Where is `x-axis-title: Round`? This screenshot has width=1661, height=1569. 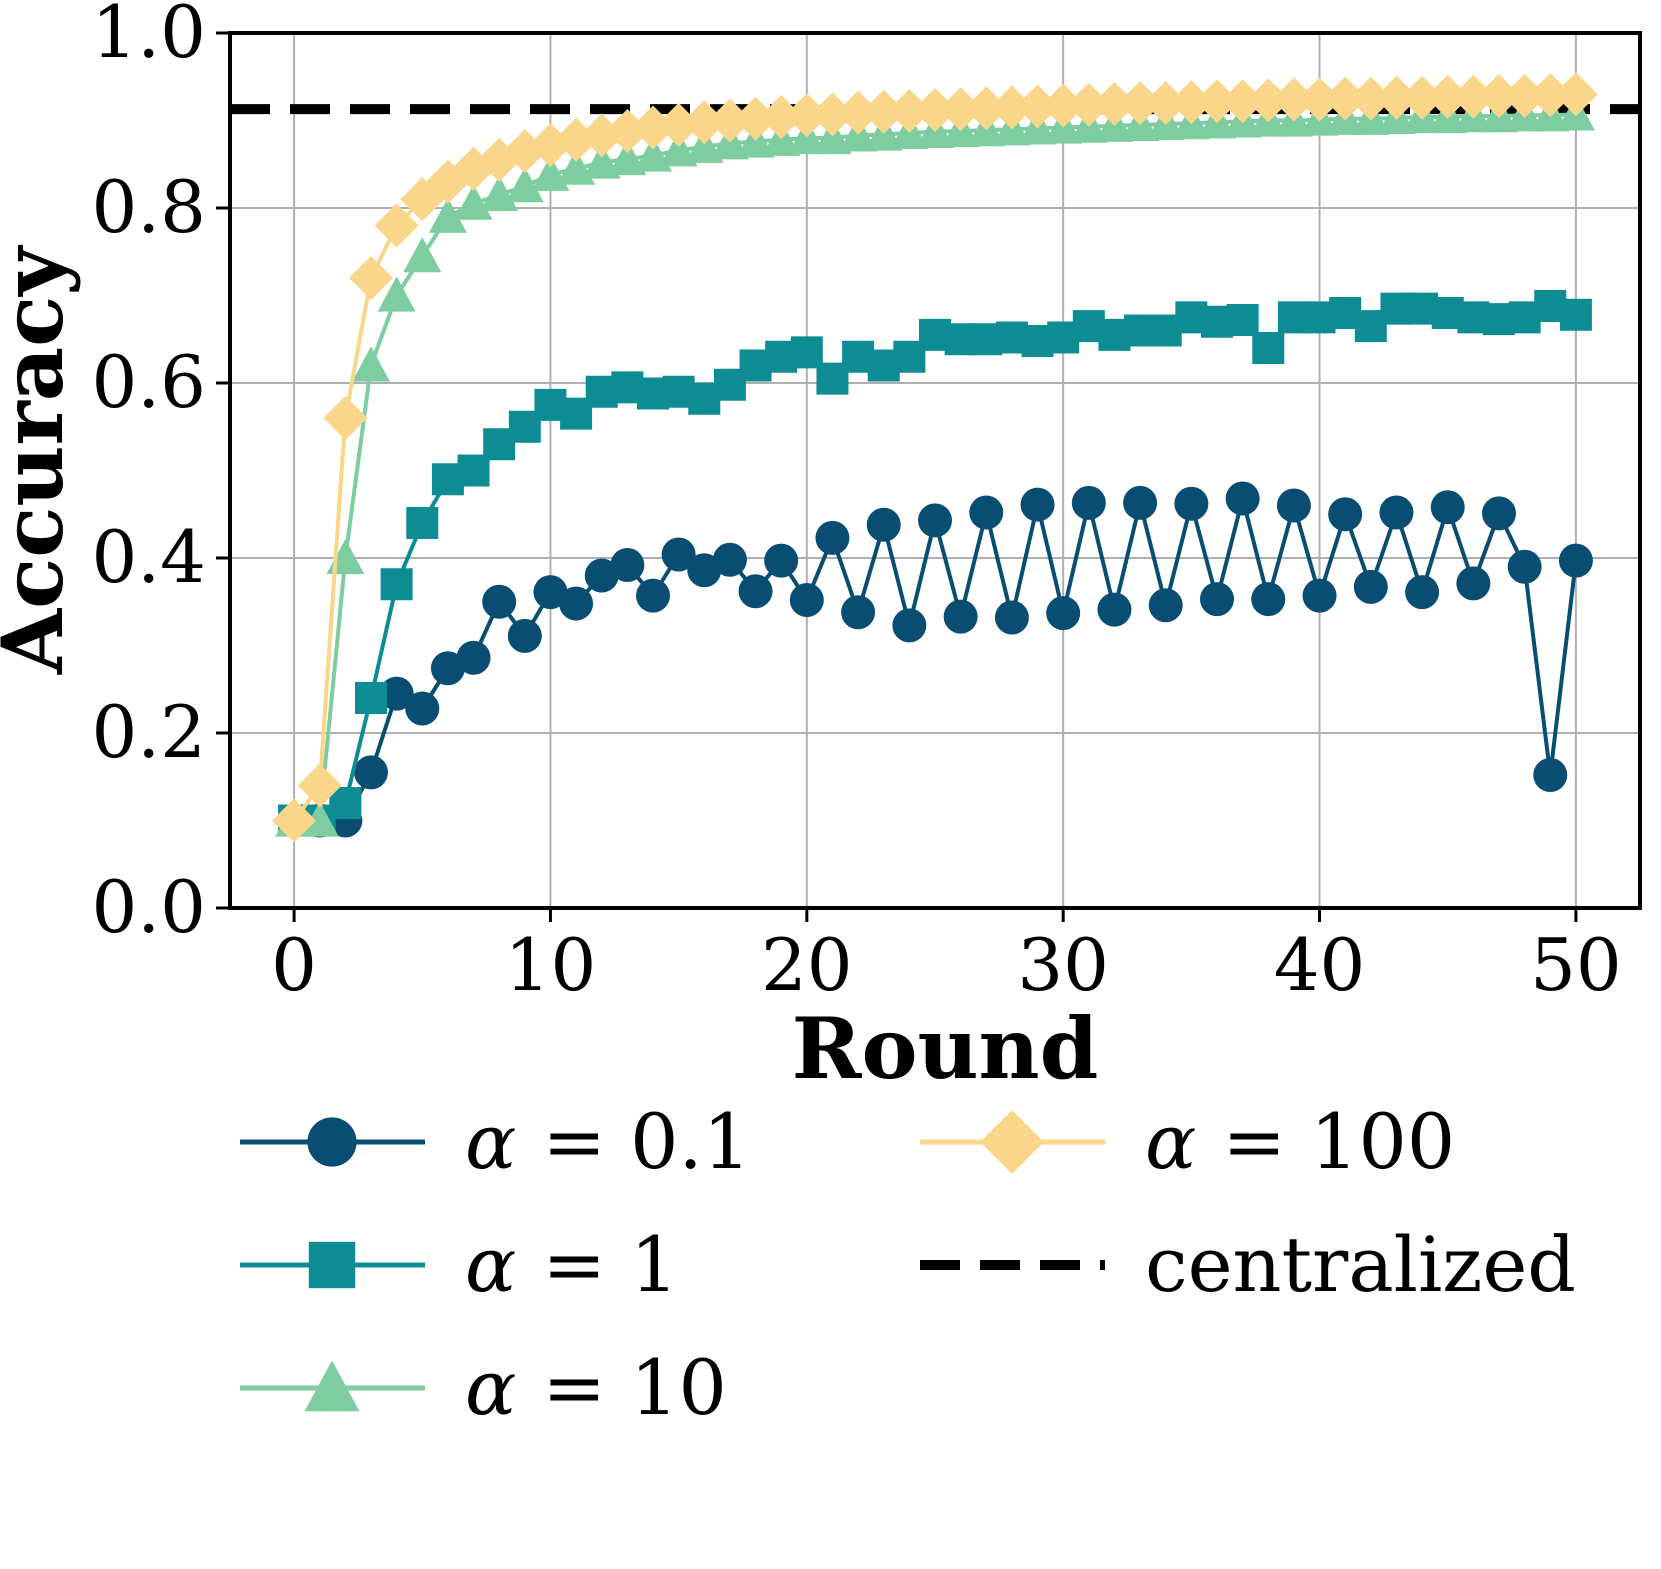 x-axis-title: Round is located at coordinates (945, 1048).